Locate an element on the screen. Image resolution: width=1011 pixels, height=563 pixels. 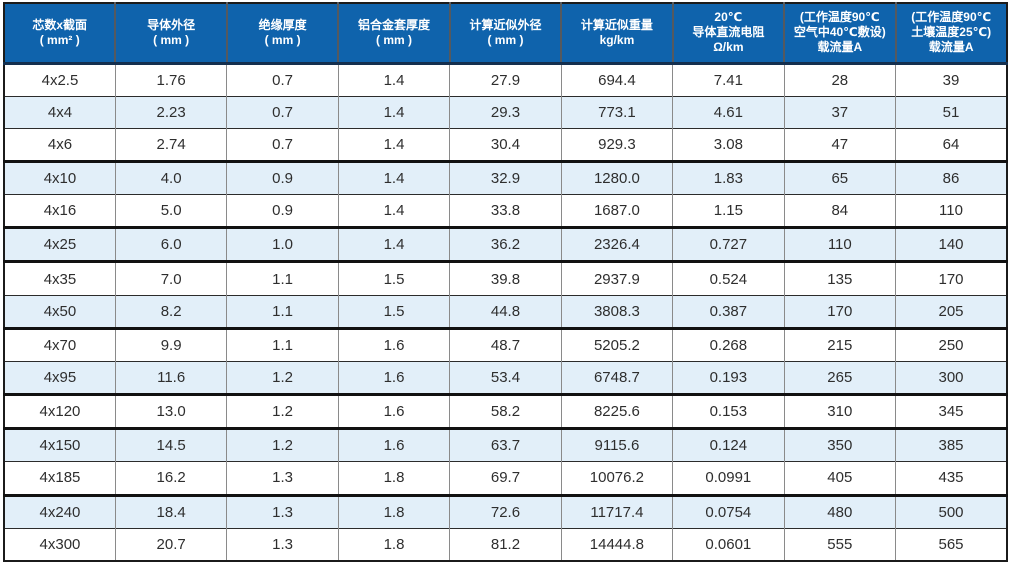
cell-value: 9115.6 is located at coordinates (616, 444).